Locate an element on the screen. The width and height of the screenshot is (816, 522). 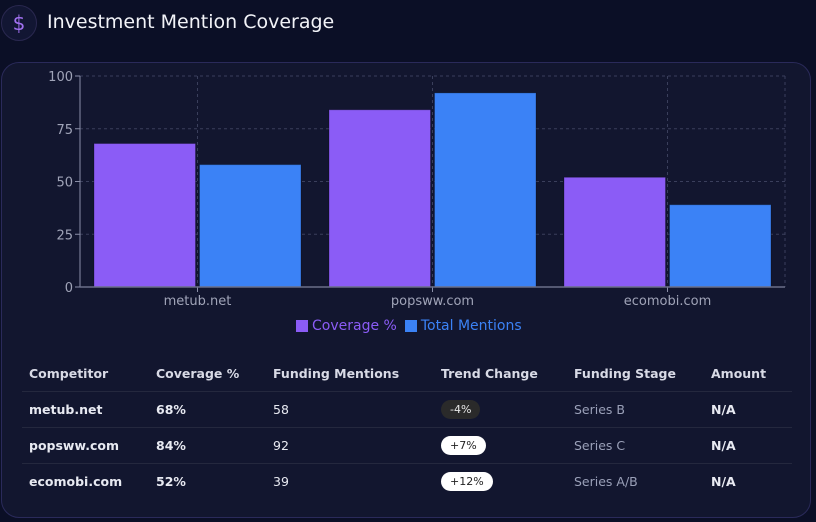
legend-label-coverage: Coverage % is located at coordinates (354, 326).